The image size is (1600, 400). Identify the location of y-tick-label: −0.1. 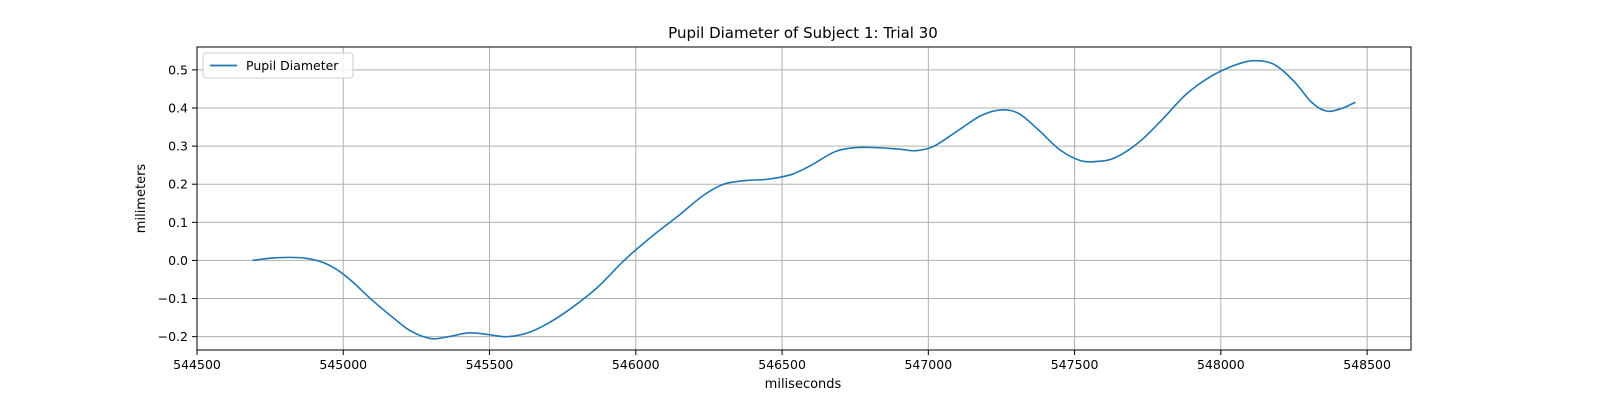
(173, 298).